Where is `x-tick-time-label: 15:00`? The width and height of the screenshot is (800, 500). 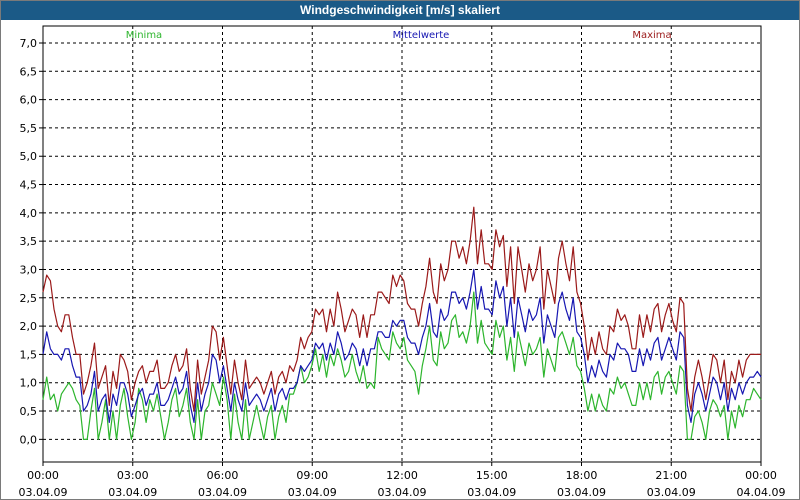 x-tick-time-label: 15:00 is located at coordinates (492, 475).